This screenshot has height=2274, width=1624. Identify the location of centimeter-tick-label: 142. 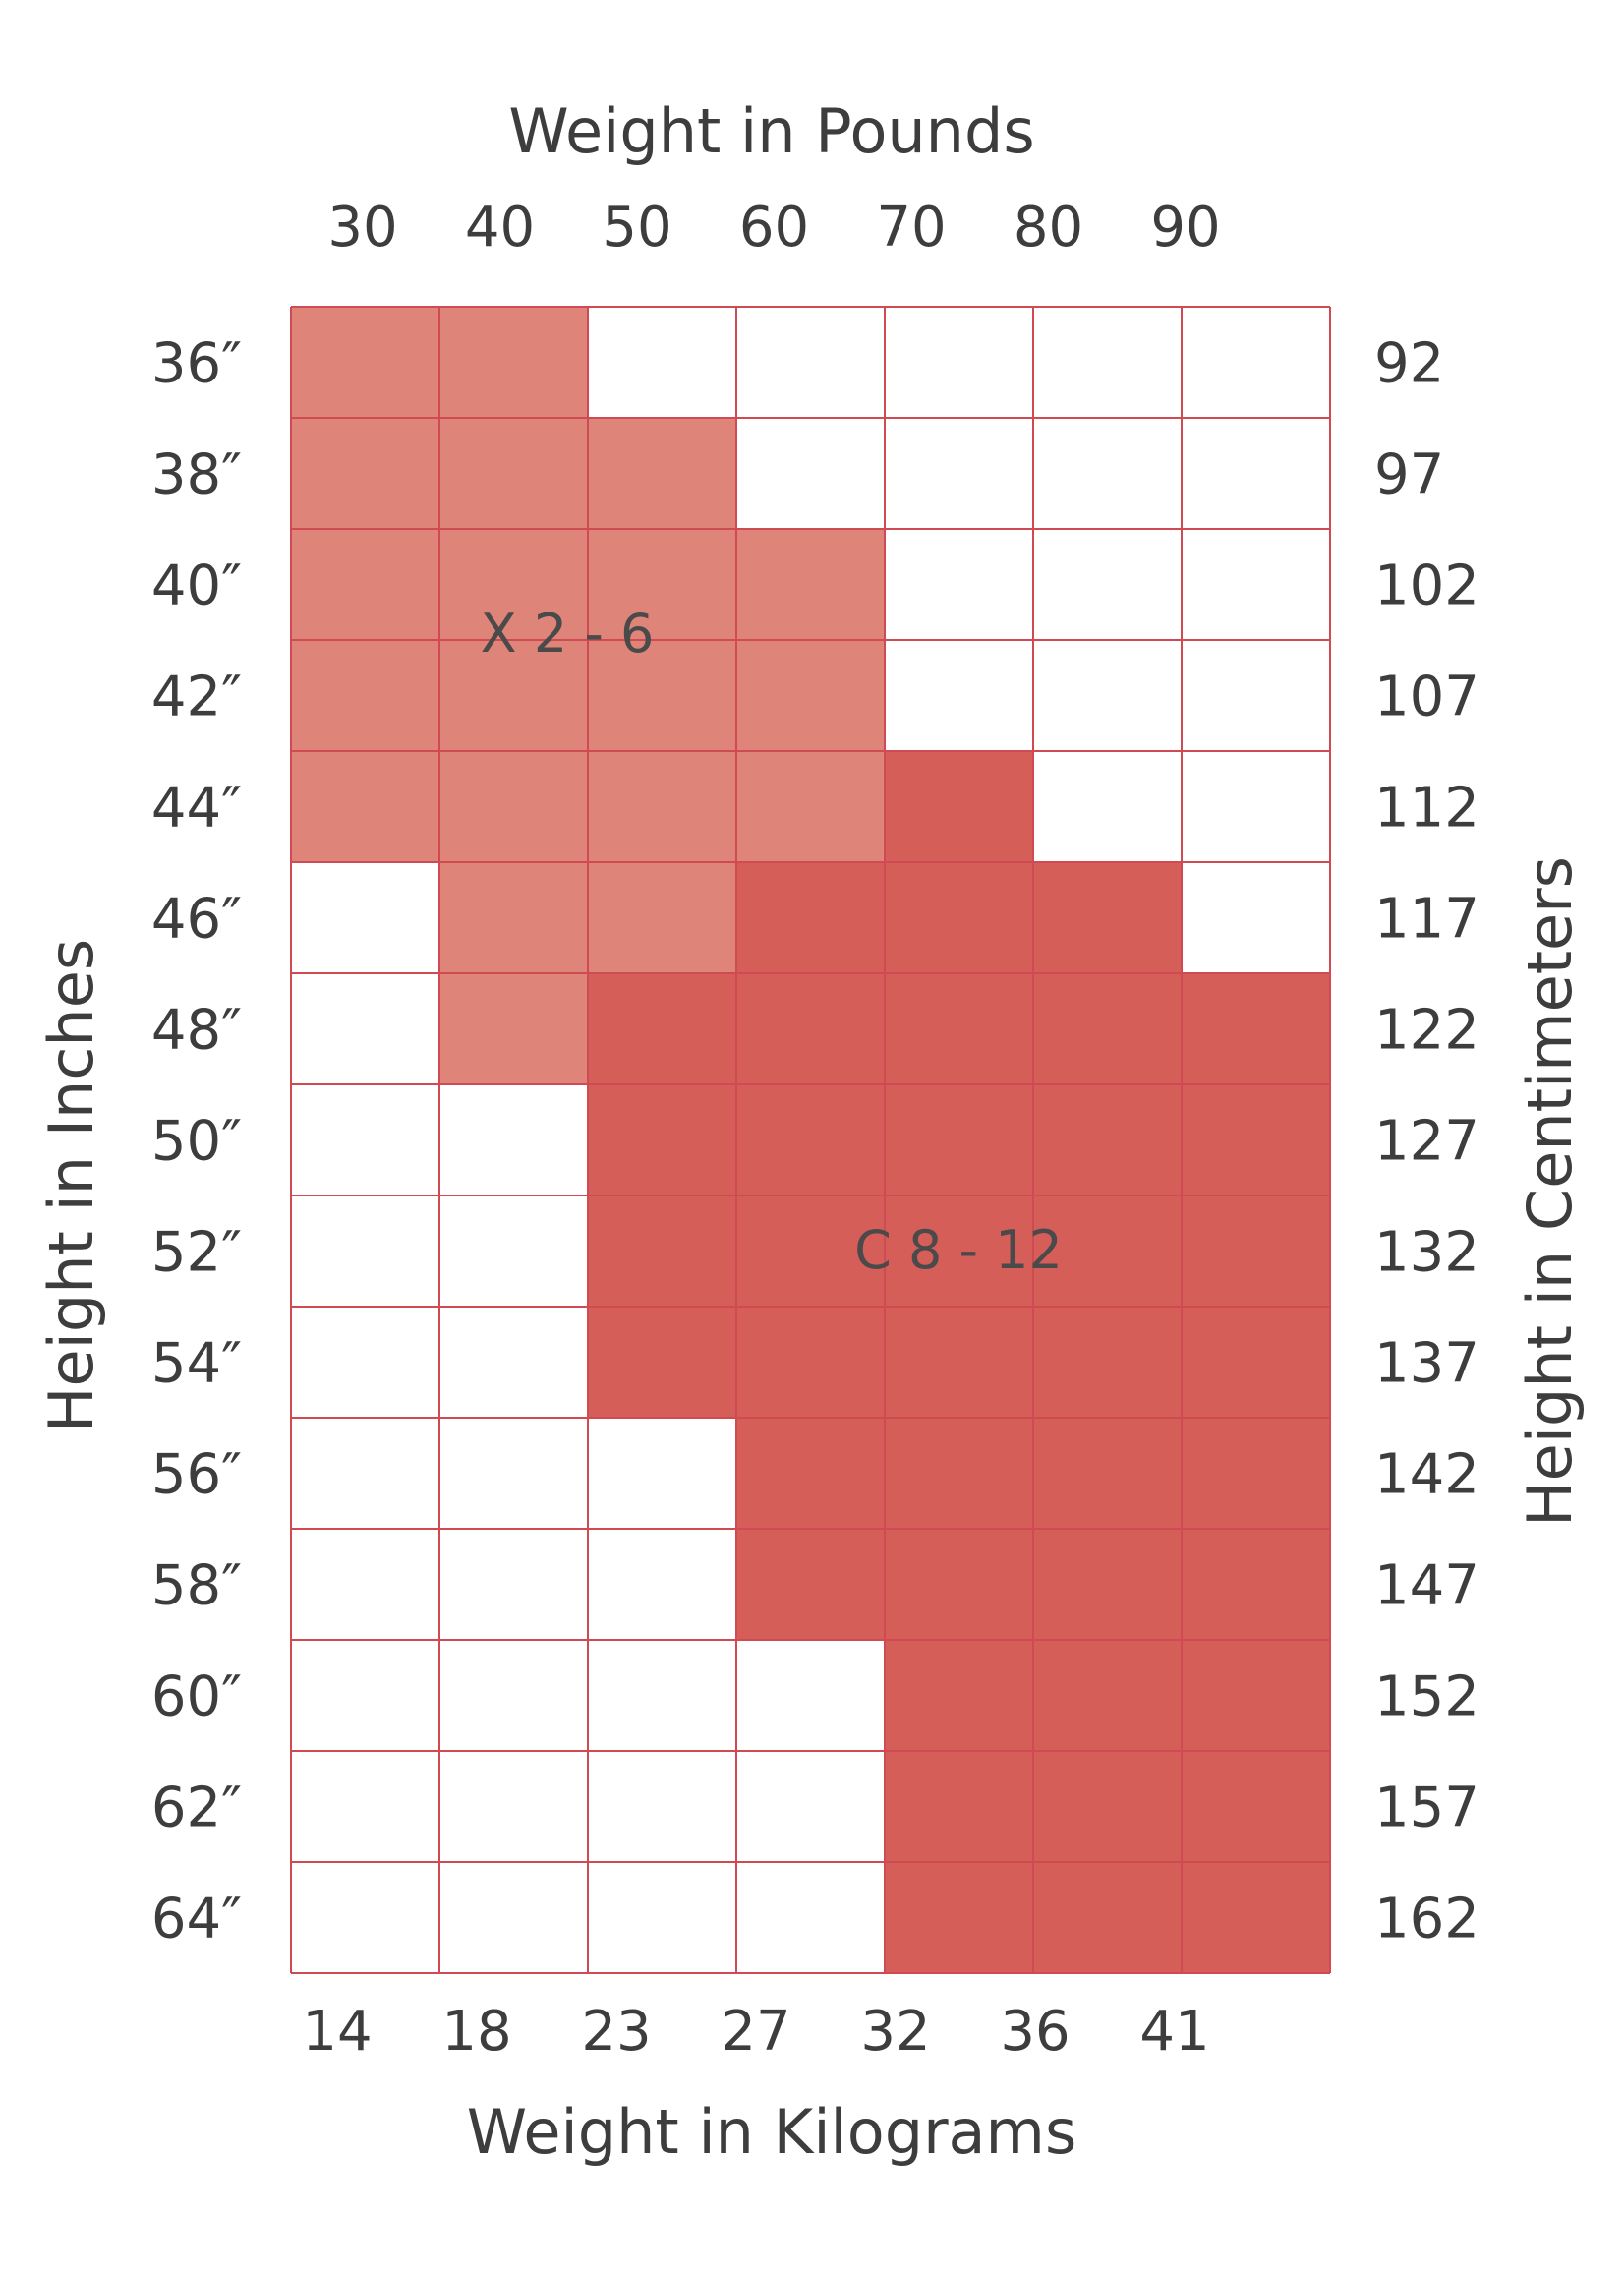
(1426, 1475).